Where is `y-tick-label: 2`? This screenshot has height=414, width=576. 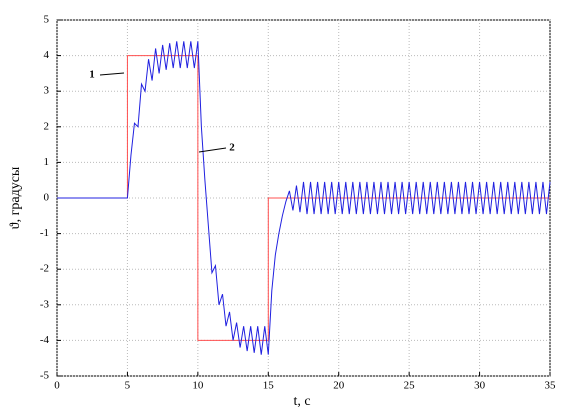 y-tick-label: 2 is located at coordinates (47, 126).